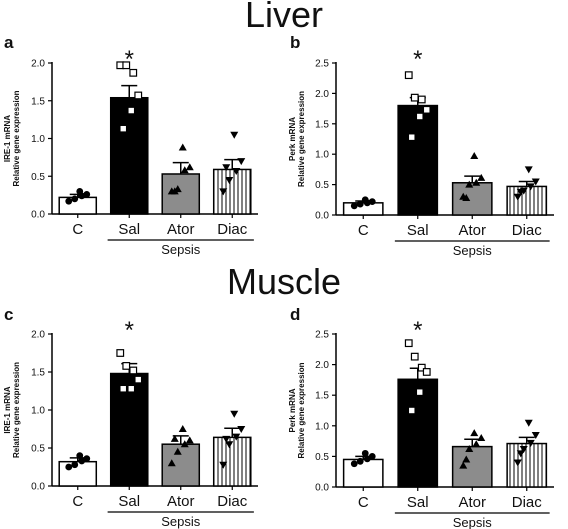  I want to click on x-tick-label: Ator, so click(472, 502).